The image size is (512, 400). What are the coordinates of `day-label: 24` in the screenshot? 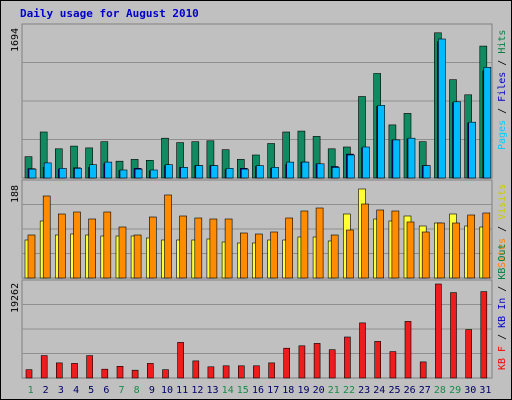 It's located at (379, 390).